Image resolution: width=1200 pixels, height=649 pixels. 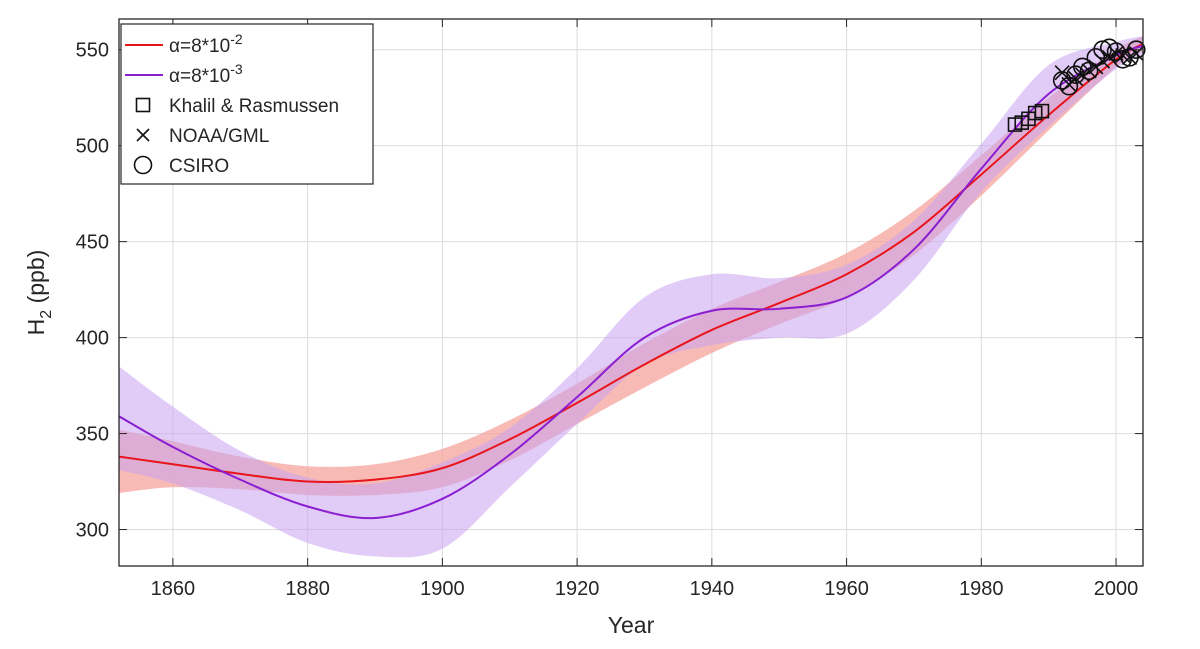 I want to click on y-tick-label: 500, so click(x=92, y=147).